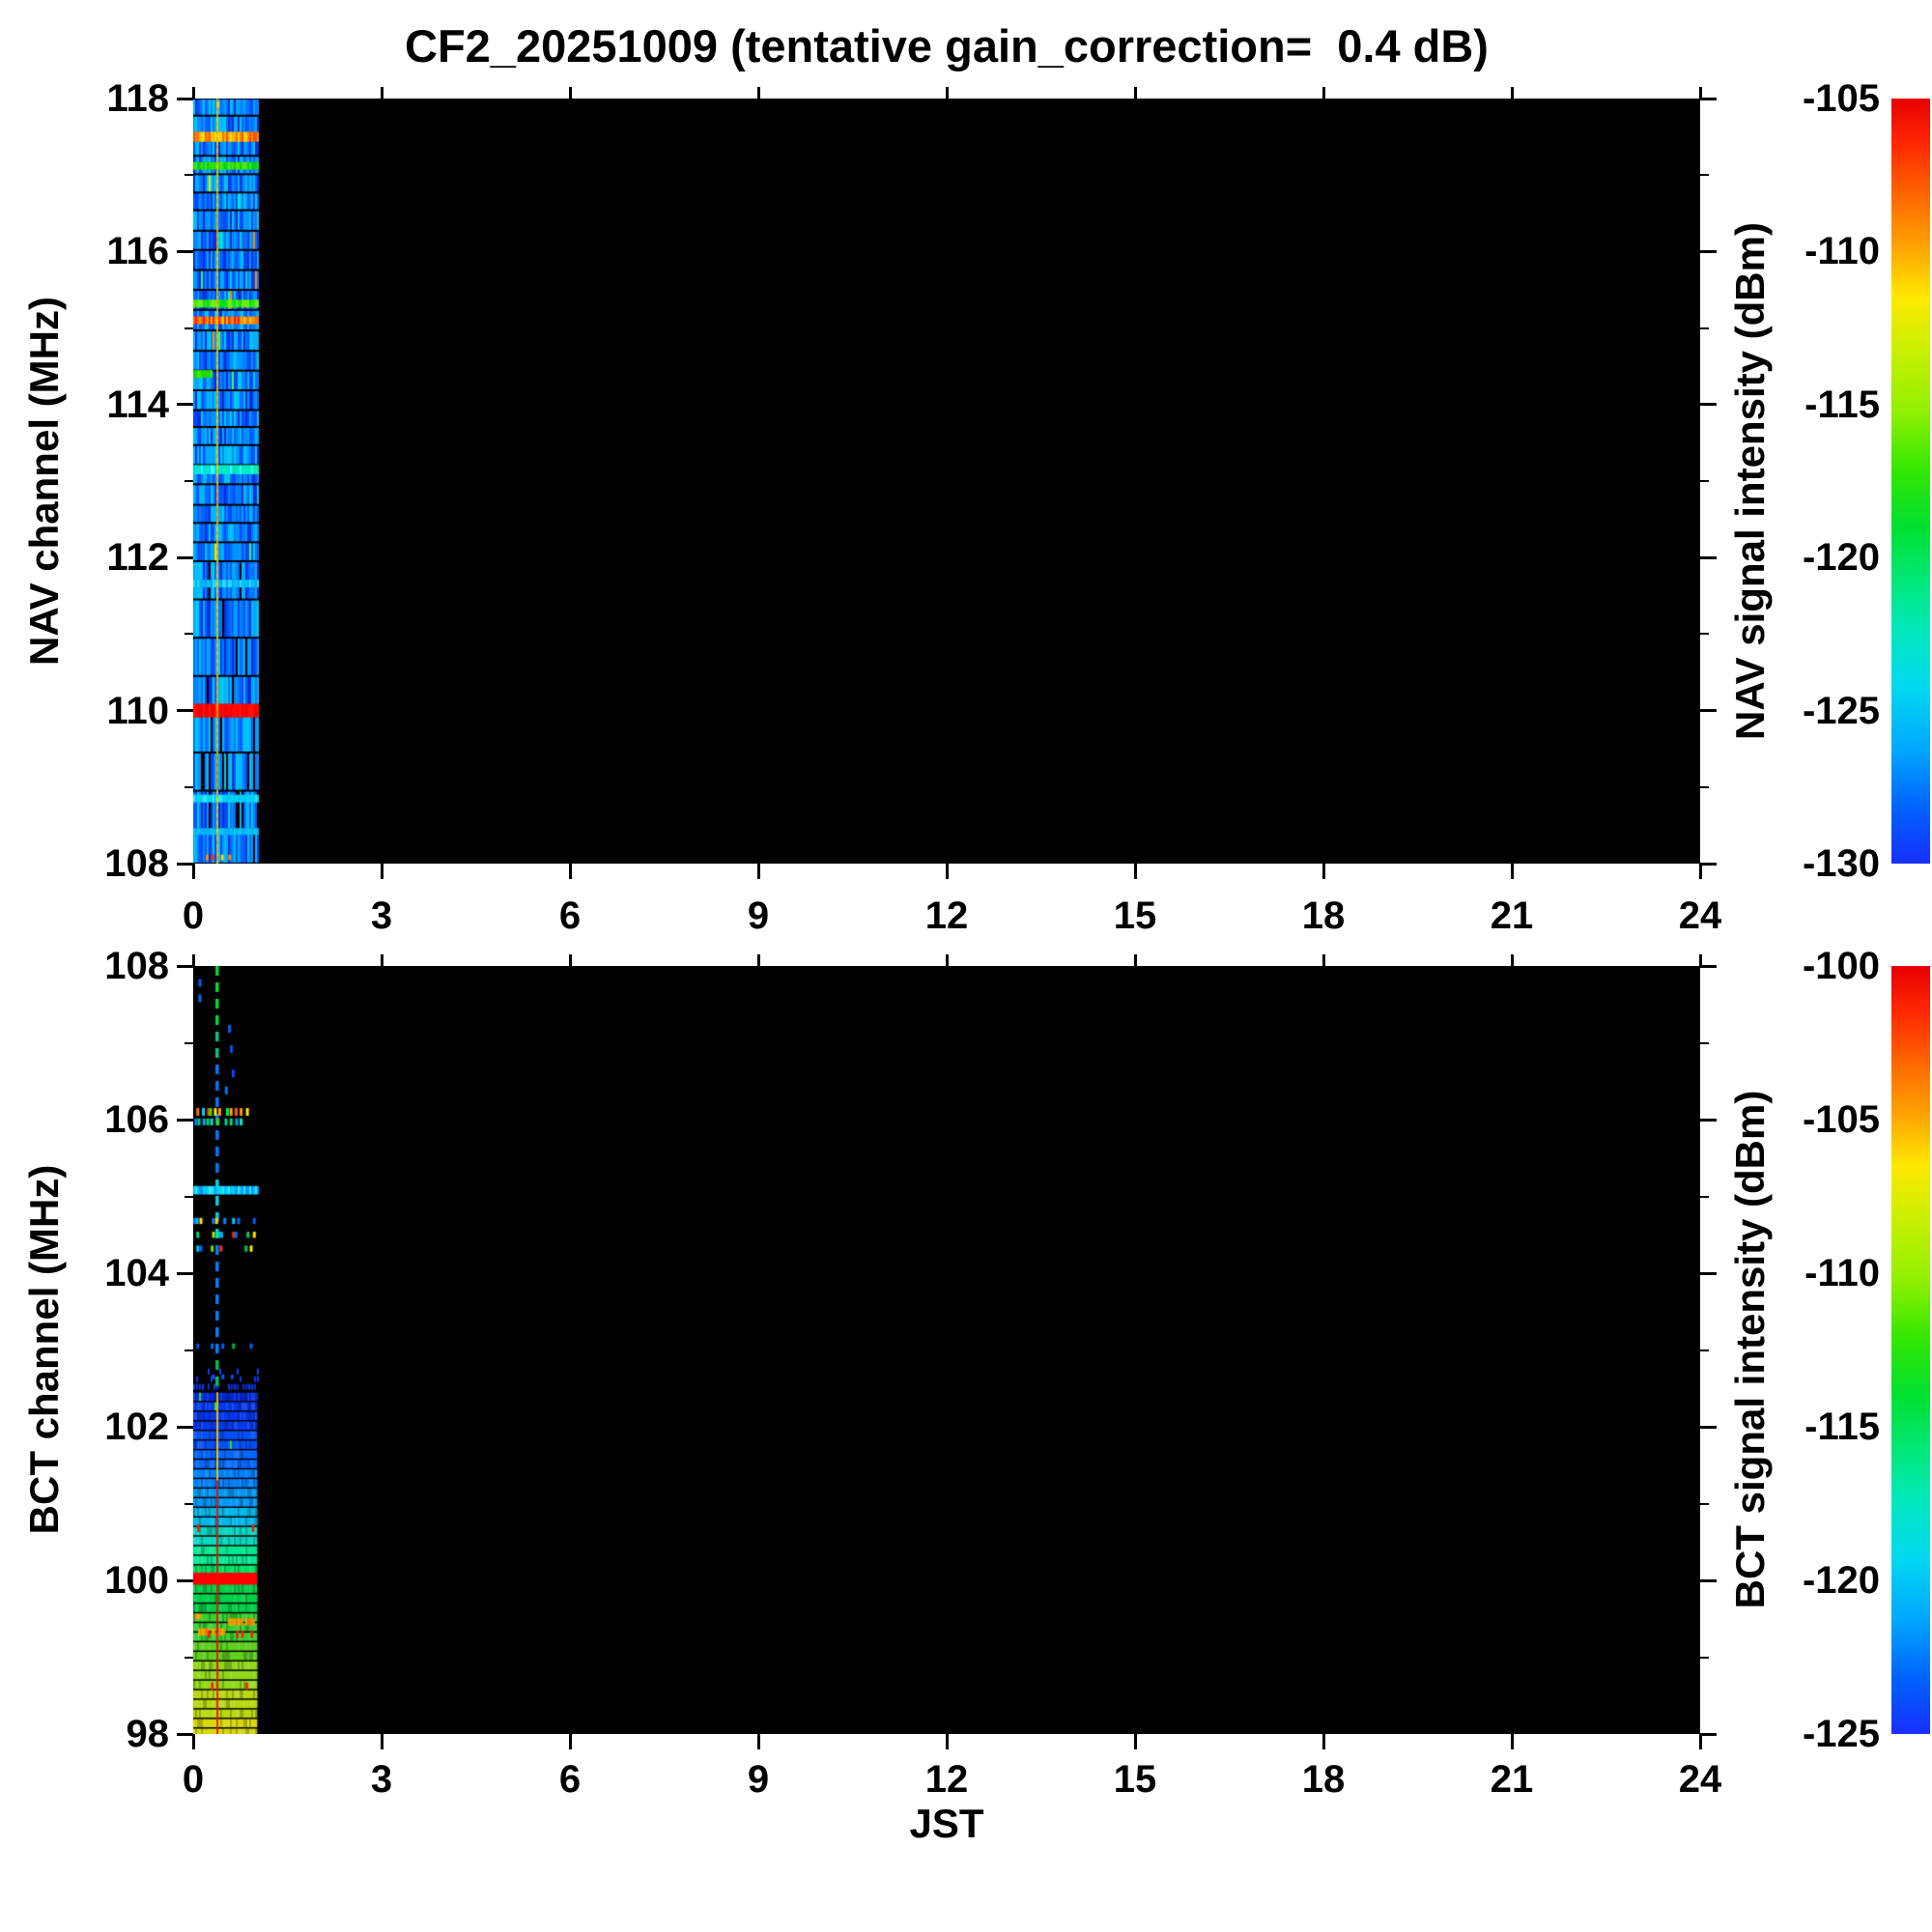 The height and width of the screenshot is (1932, 1932). What do you see at coordinates (1842, 252) in the screenshot?
I see `colorbar-tick-label: -110` at bounding box center [1842, 252].